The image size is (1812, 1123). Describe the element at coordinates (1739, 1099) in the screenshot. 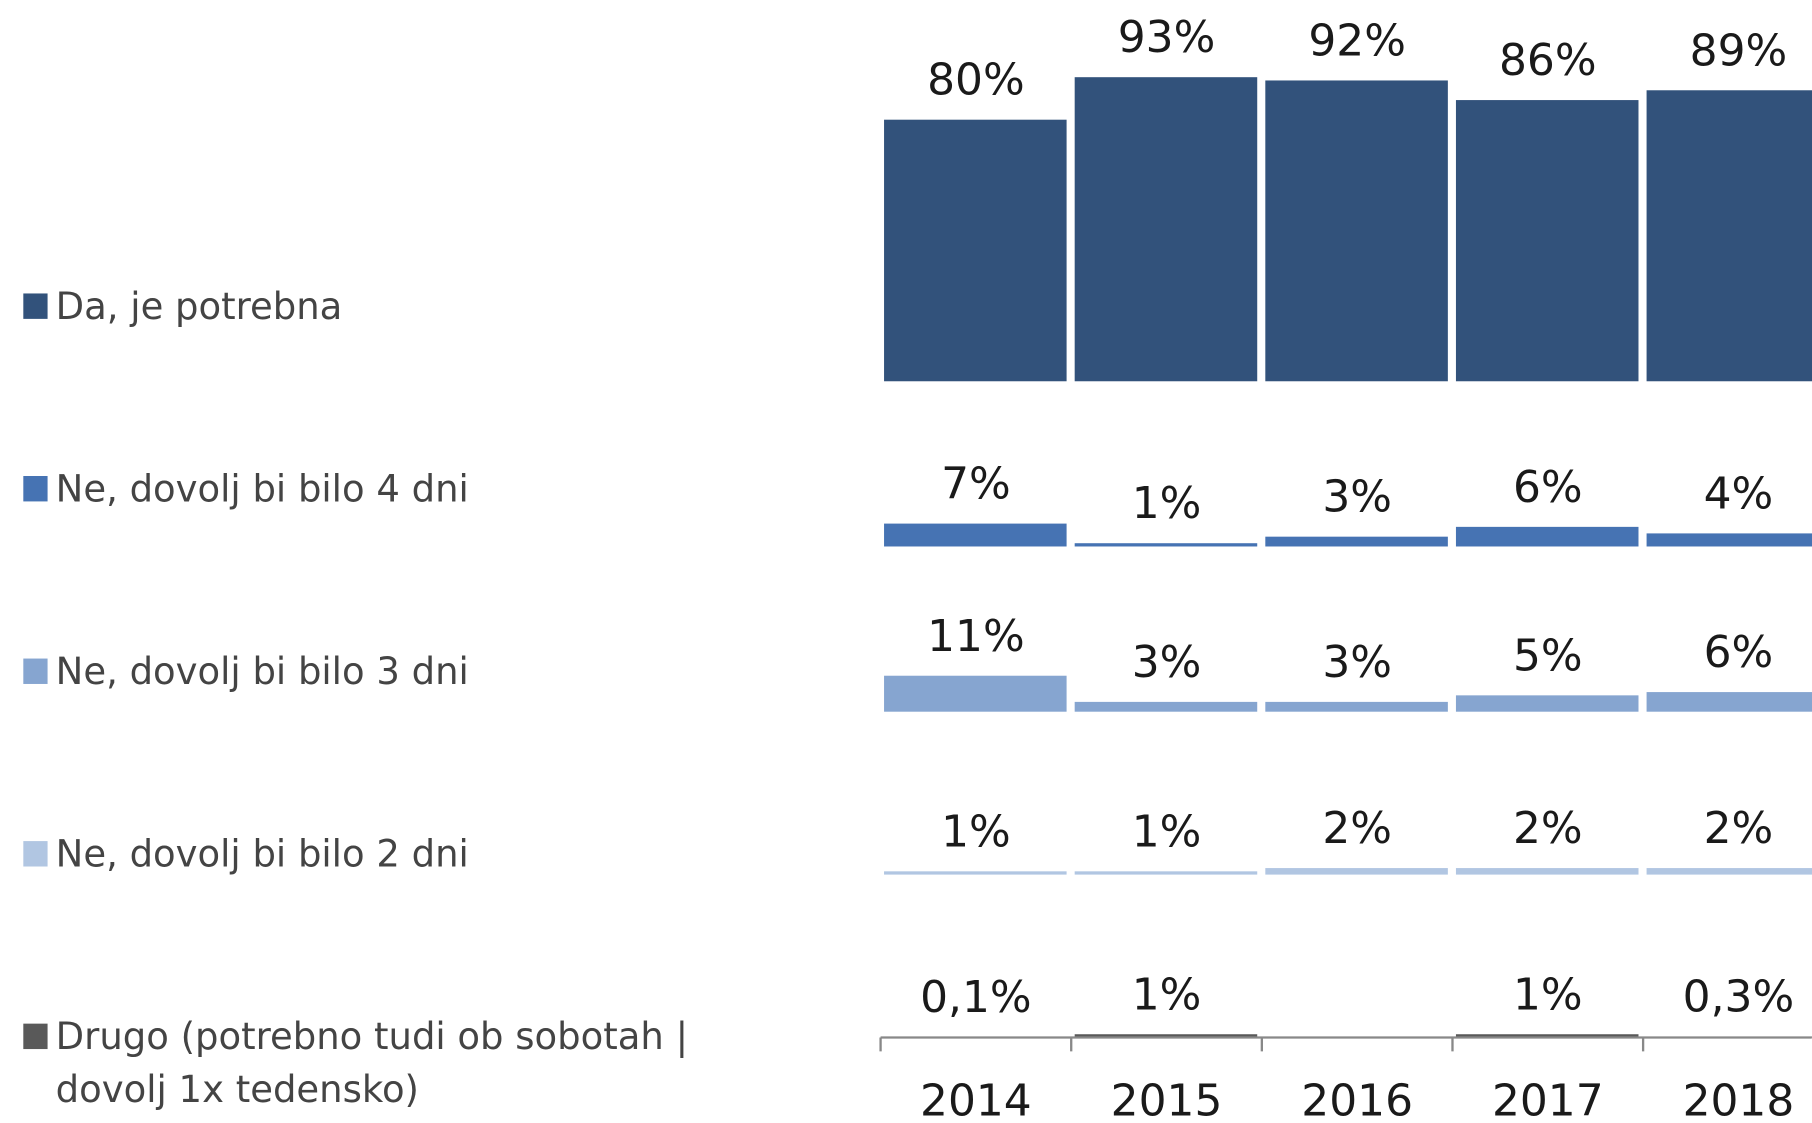

I see `x-tick-label: 2018` at that location.